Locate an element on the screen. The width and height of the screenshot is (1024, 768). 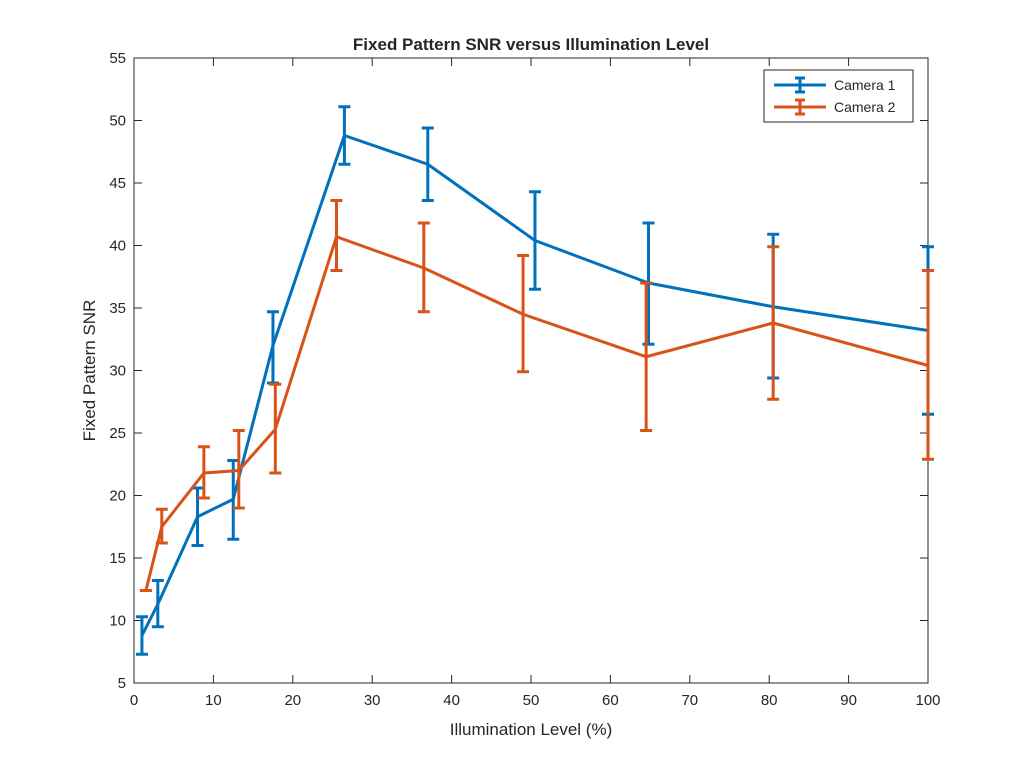
x-tick-label: 40 is located at coordinates (451, 700).